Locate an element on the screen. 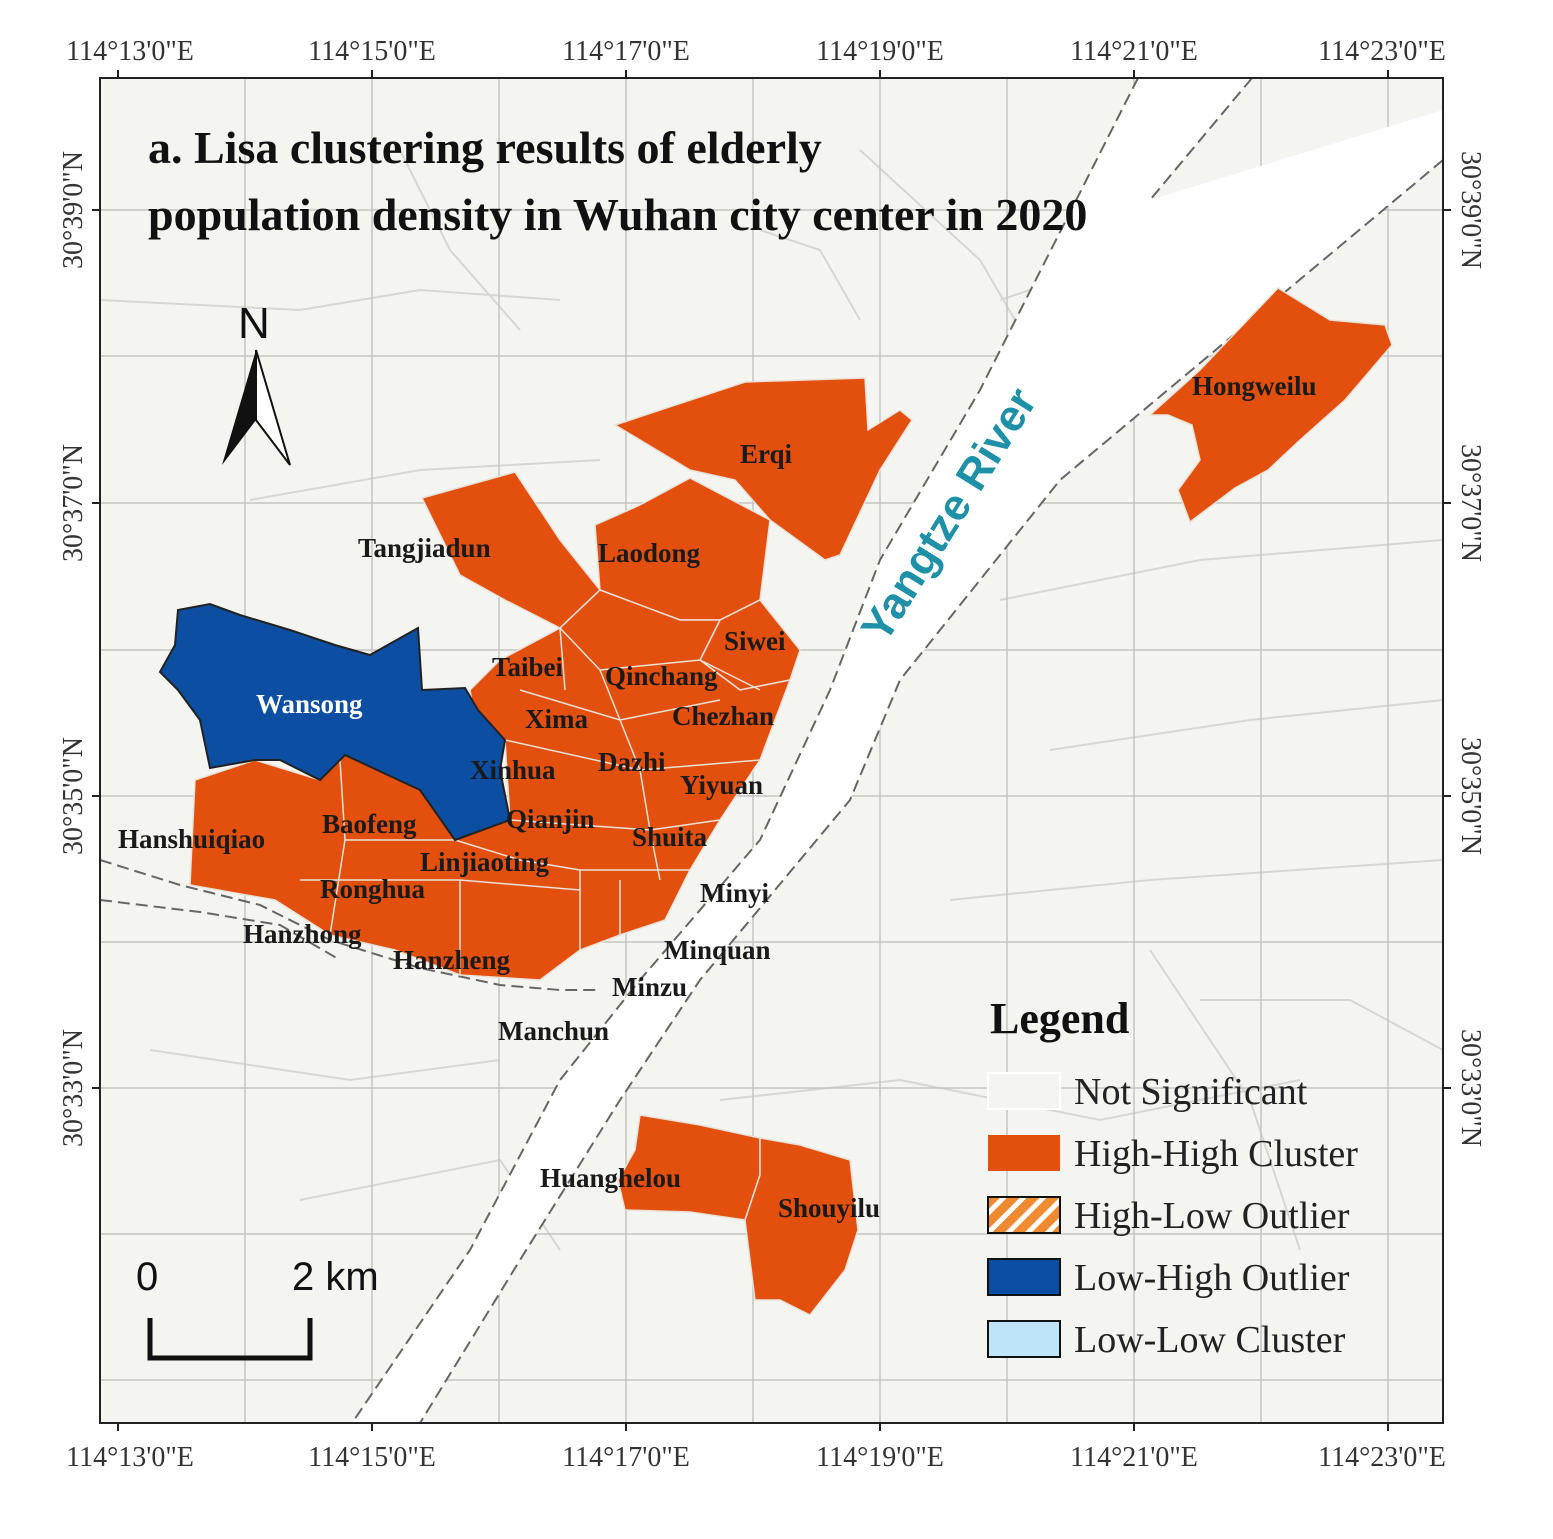 The width and height of the screenshot is (1553, 1539). label-xinhua: Xinhua is located at coordinates (513, 770).